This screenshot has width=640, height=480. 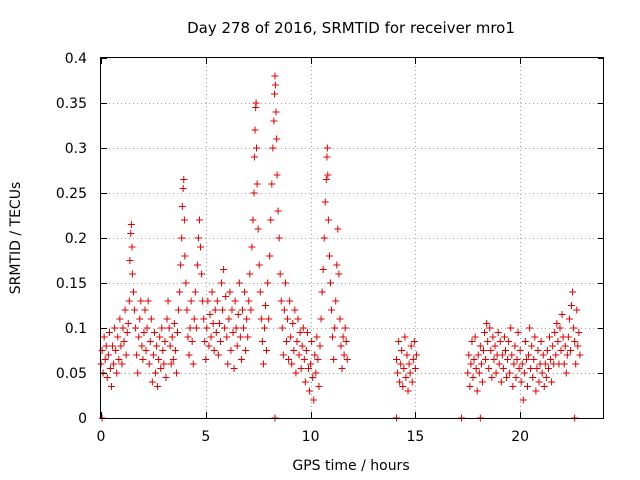 I want to click on y-tick-label: 0, so click(x=82, y=419).